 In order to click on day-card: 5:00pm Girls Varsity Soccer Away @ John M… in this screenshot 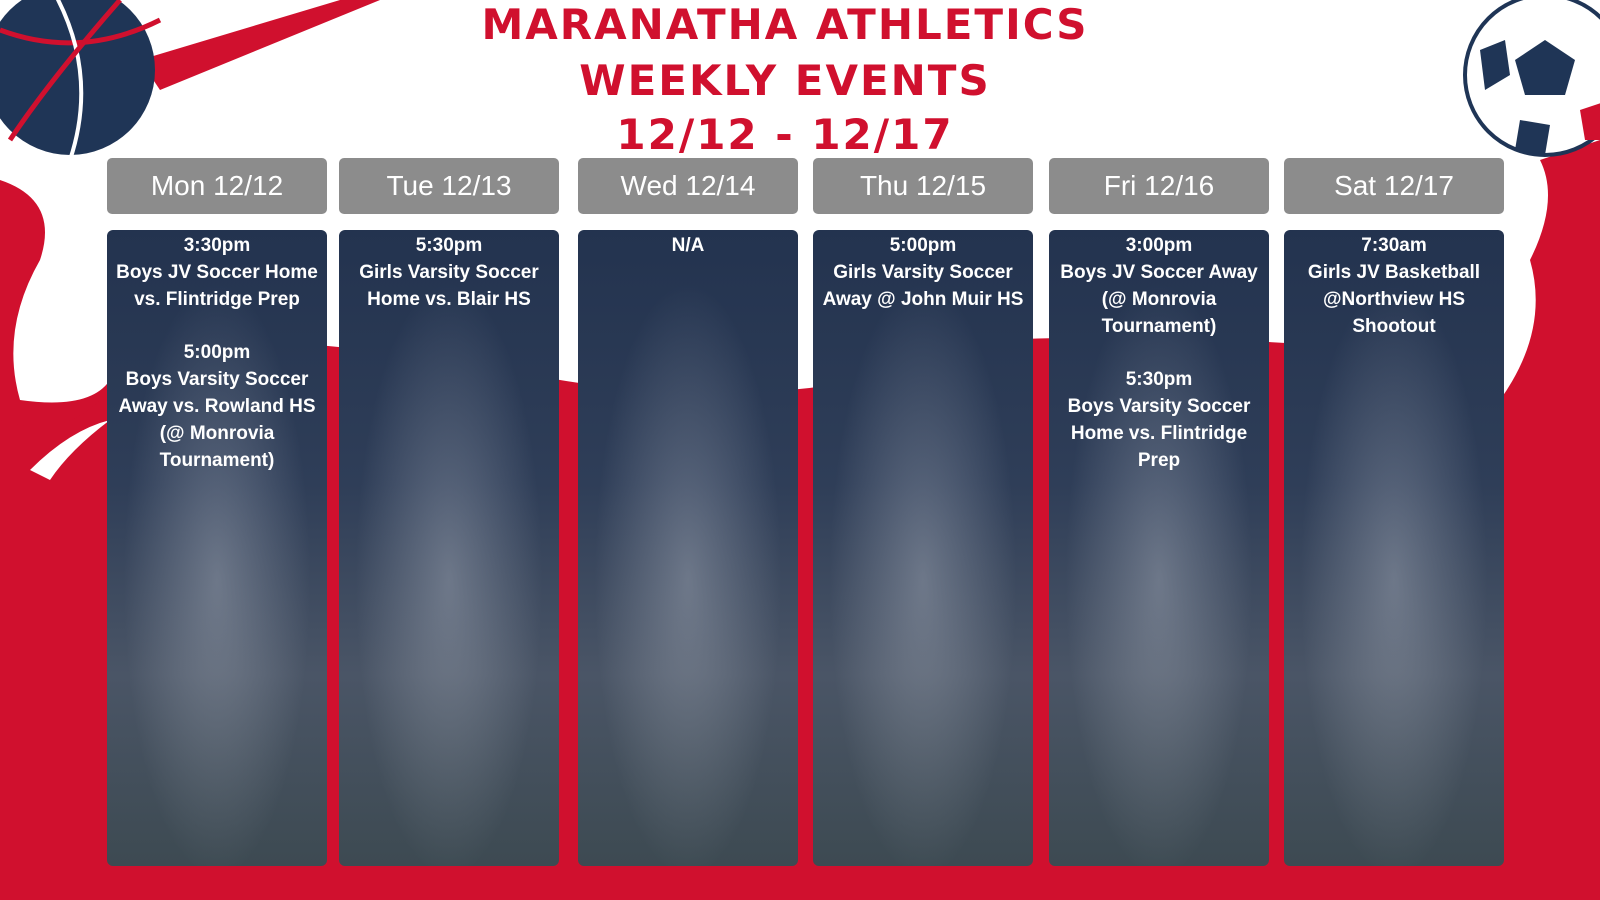, I will do `click(923, 548)`.